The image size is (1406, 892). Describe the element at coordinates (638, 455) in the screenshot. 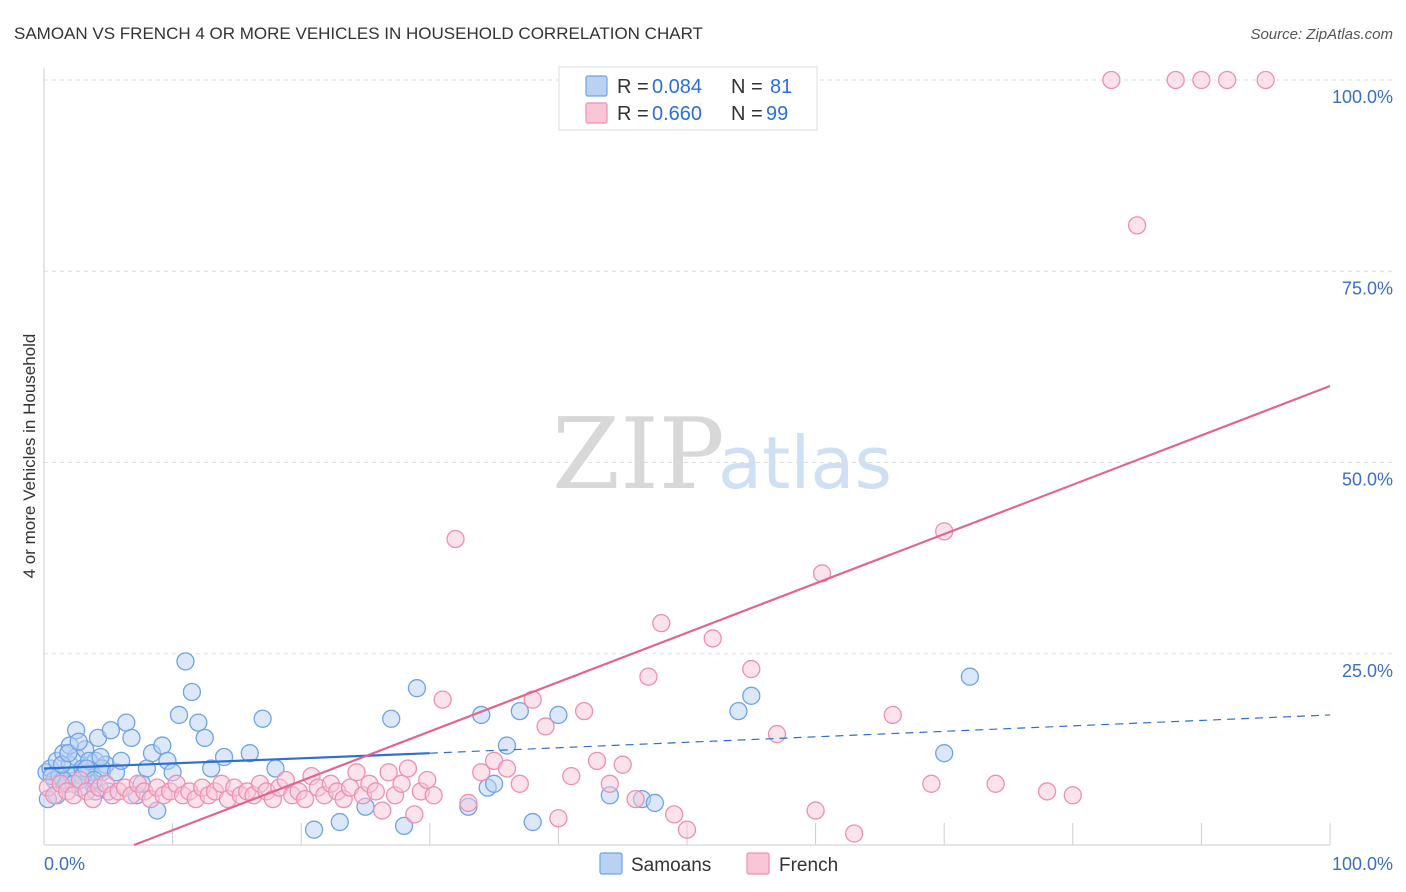

I see `watermark-zip: ZIP` at that location.